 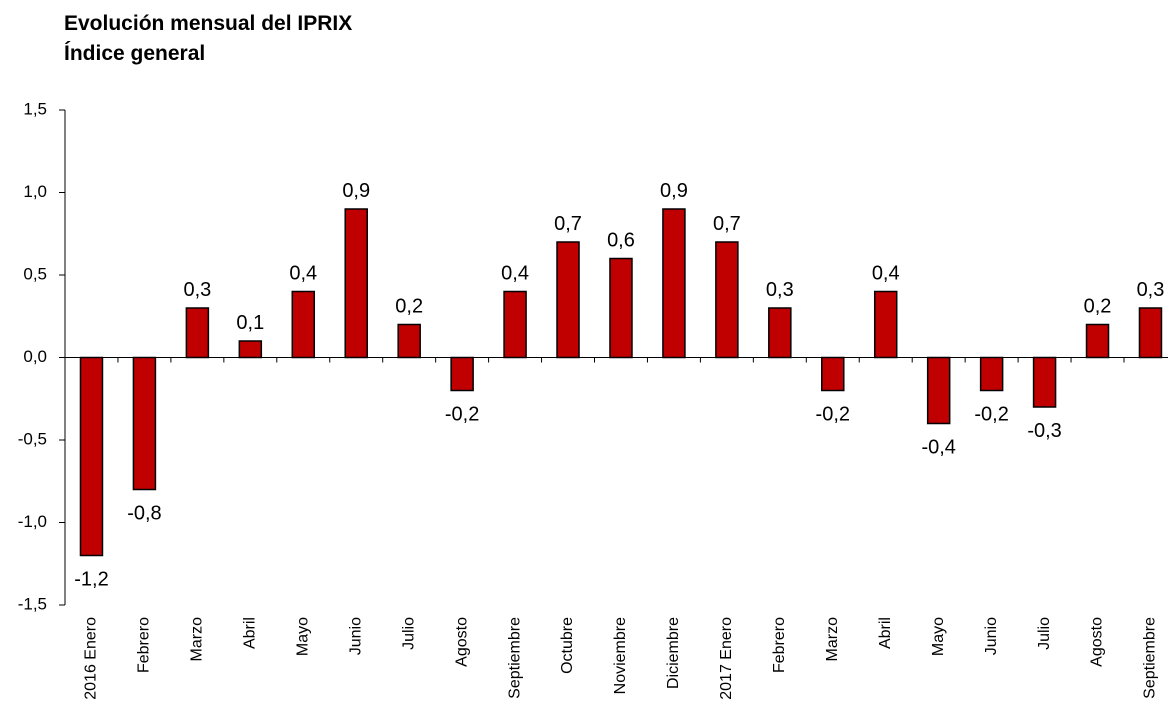 I want to click on value-label: -0,8, so click(x=144, y=514).